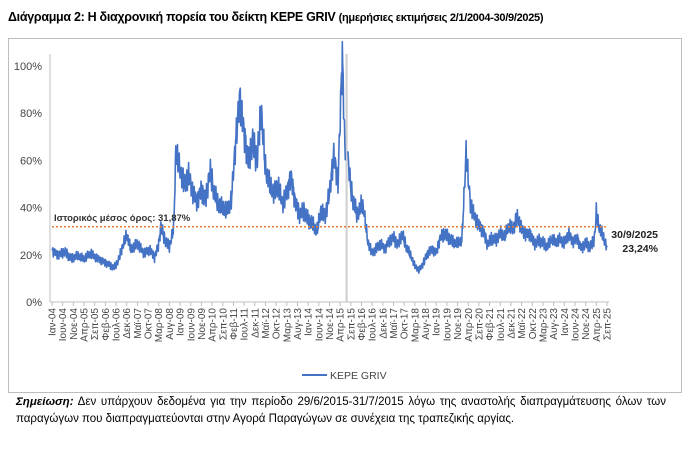  What do you see at coordinates (53, 322) in the screenshot?
I see `x-tick-label: Ιαν-04` at bounding box center [53, 322].